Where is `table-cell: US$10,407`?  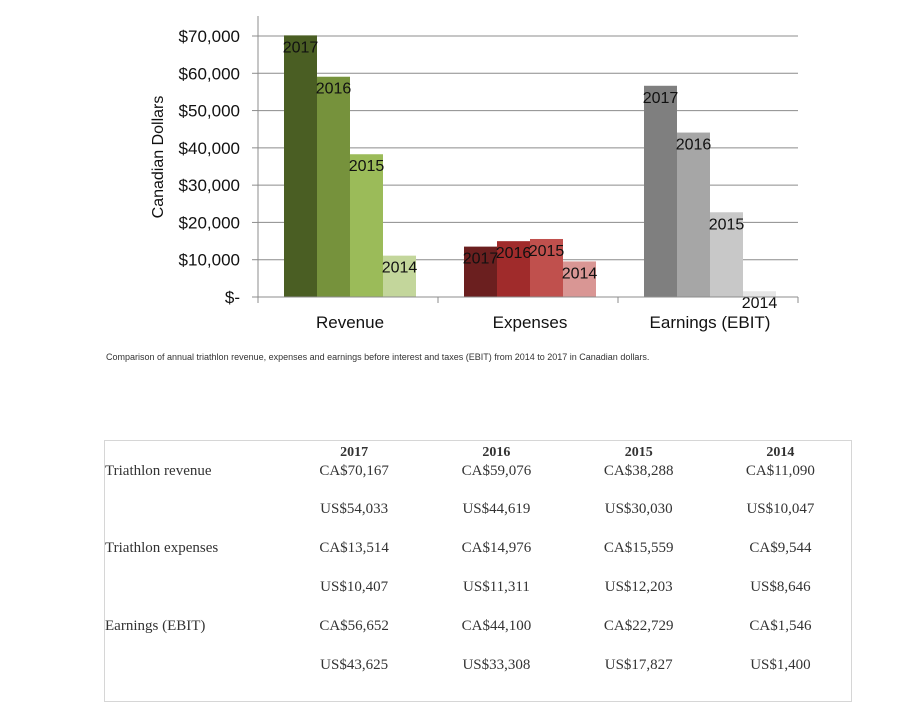
table-cell: US$10,407 is located at coordinates (354, 587).